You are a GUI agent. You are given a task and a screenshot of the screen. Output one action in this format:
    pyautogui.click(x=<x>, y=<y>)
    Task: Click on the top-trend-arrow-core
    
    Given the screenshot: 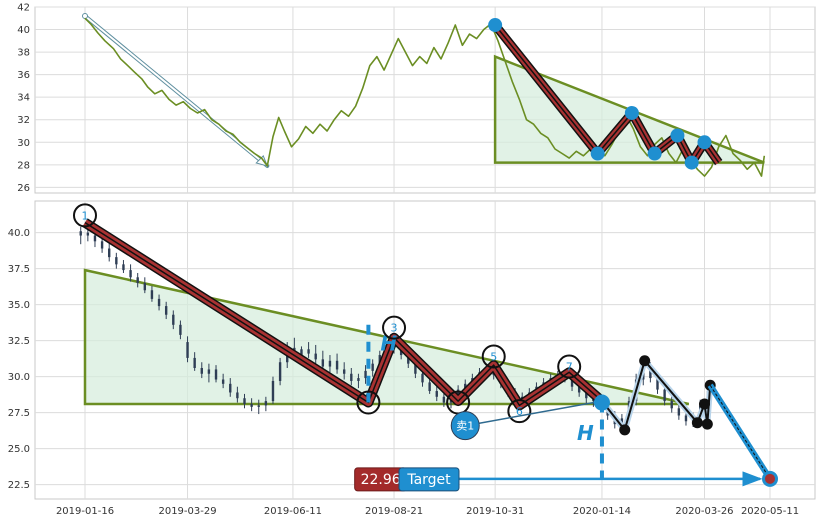 What is the action you would take?
    pyautogui.click(x=176, y=91)
    